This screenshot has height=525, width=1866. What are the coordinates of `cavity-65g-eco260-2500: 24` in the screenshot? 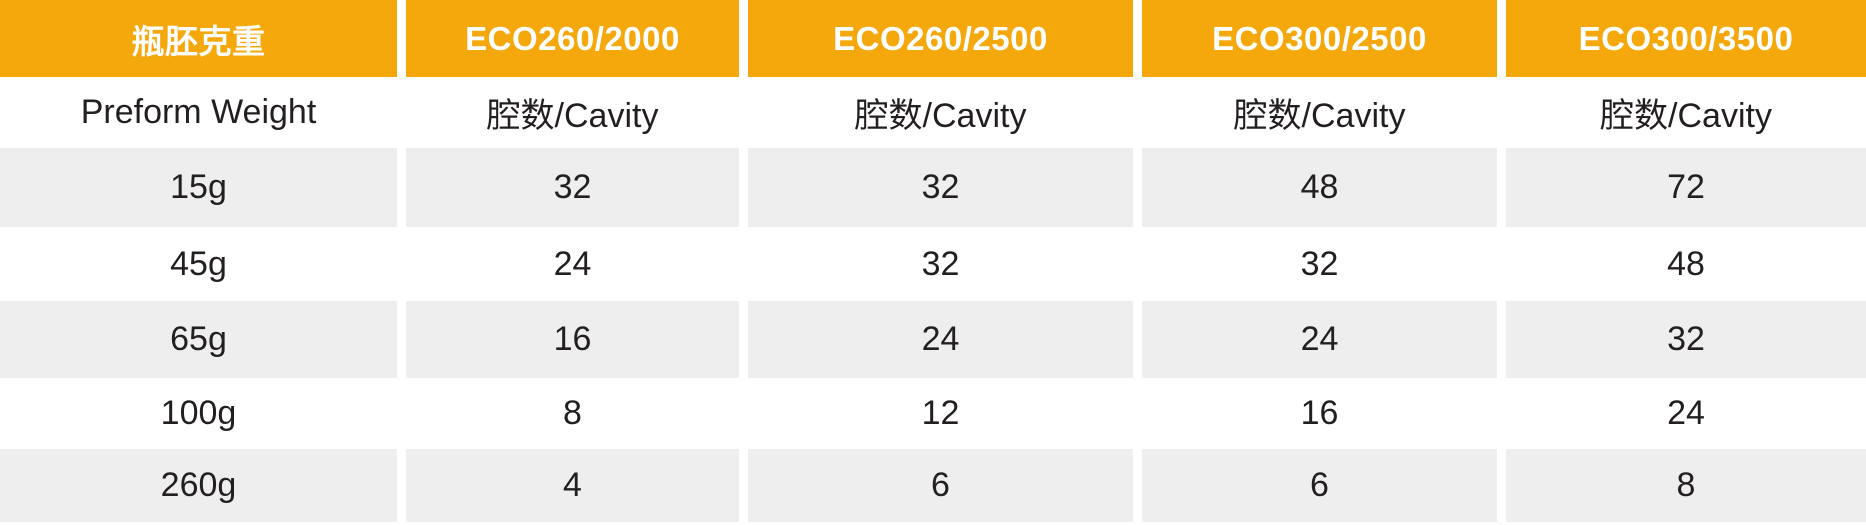 It's located at (940, 339).